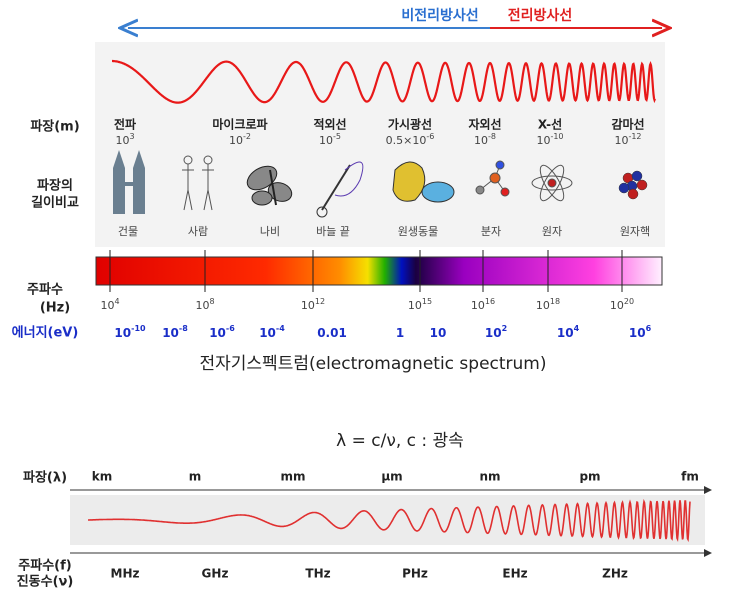 The height and width of the screenshot is (600, 746). What do you see at coordinates (427, 301) in the screenshot?
I see `frequency-tick-label-exp: 15` at bounding box center [427, 301].